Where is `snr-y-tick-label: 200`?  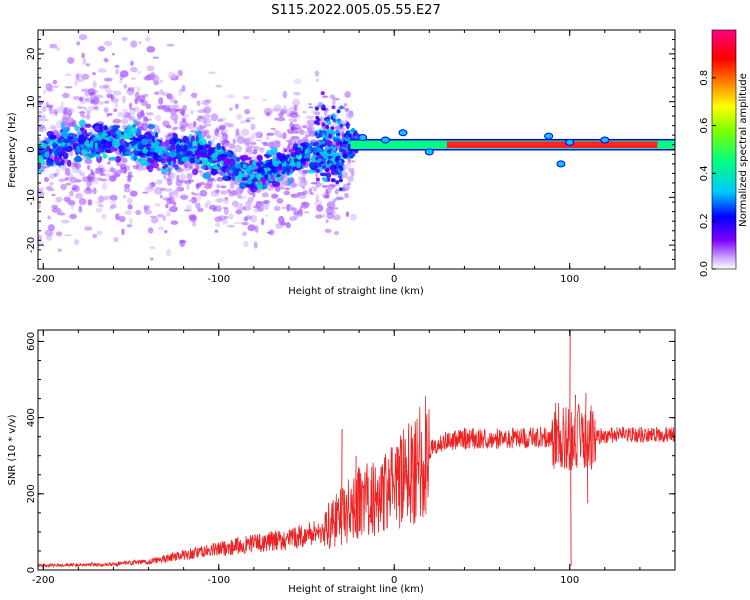
snr-y-tick-label: 200 is located at coordinates (31, 493).